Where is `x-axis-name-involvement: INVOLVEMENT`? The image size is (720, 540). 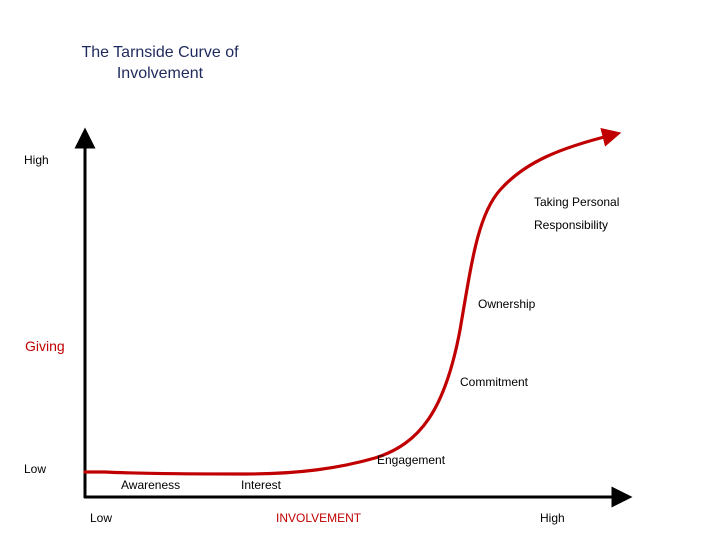 x-axis-name-involvement: INVOLVEMENT is located at coordinates (319, 518).